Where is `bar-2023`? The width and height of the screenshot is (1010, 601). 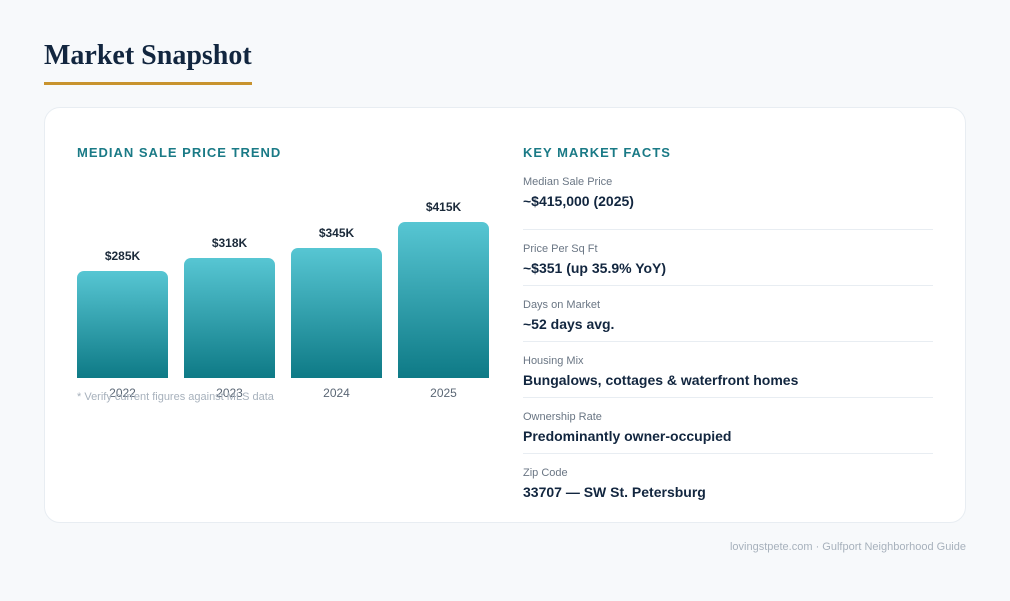 bar-2023 is located at coordinates (229, 318).